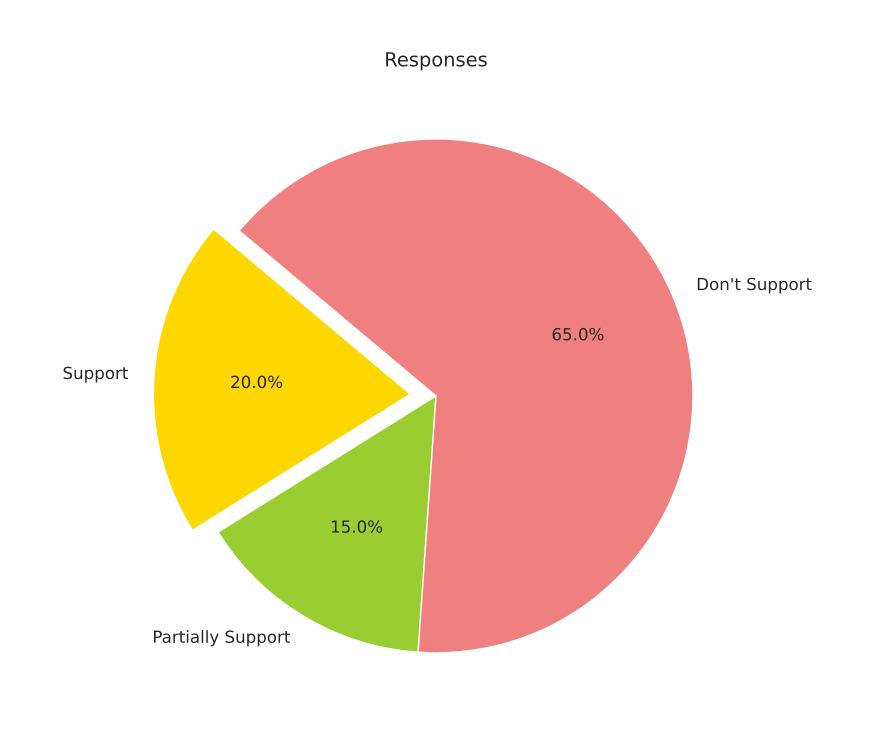 This screenshot has height=747, width=872. What do you see at coordinates (755, 286) in the screenshot?
I see `slice-label: Don't Support` at bounding box center [755, 286].